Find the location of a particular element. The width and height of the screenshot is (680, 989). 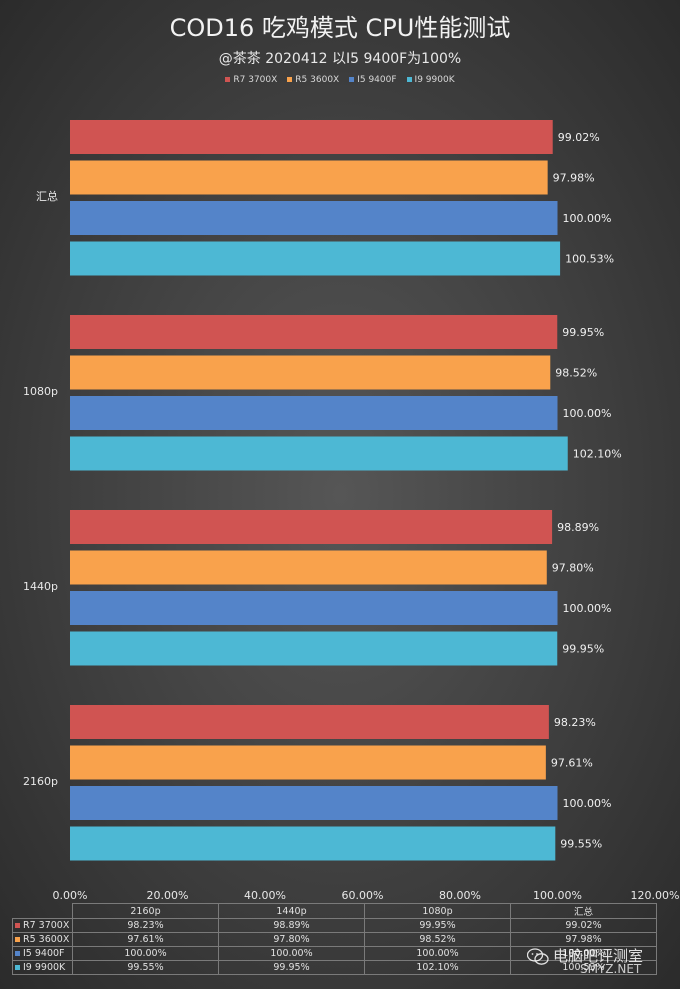

table-row: I9 9900K 99.55% 99.95% 102.10% 100.53% is located at coordinates (334, 967).